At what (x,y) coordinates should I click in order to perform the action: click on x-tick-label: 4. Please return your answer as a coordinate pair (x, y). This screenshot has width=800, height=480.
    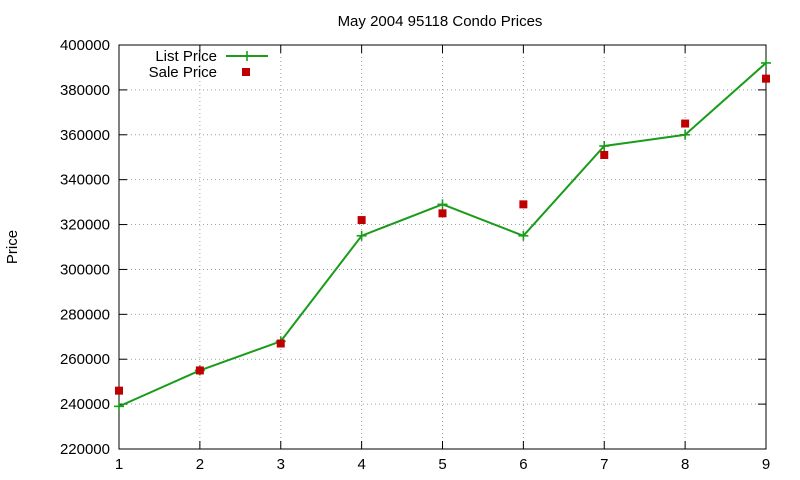
    Looking at the image, I should click on (361, 464).